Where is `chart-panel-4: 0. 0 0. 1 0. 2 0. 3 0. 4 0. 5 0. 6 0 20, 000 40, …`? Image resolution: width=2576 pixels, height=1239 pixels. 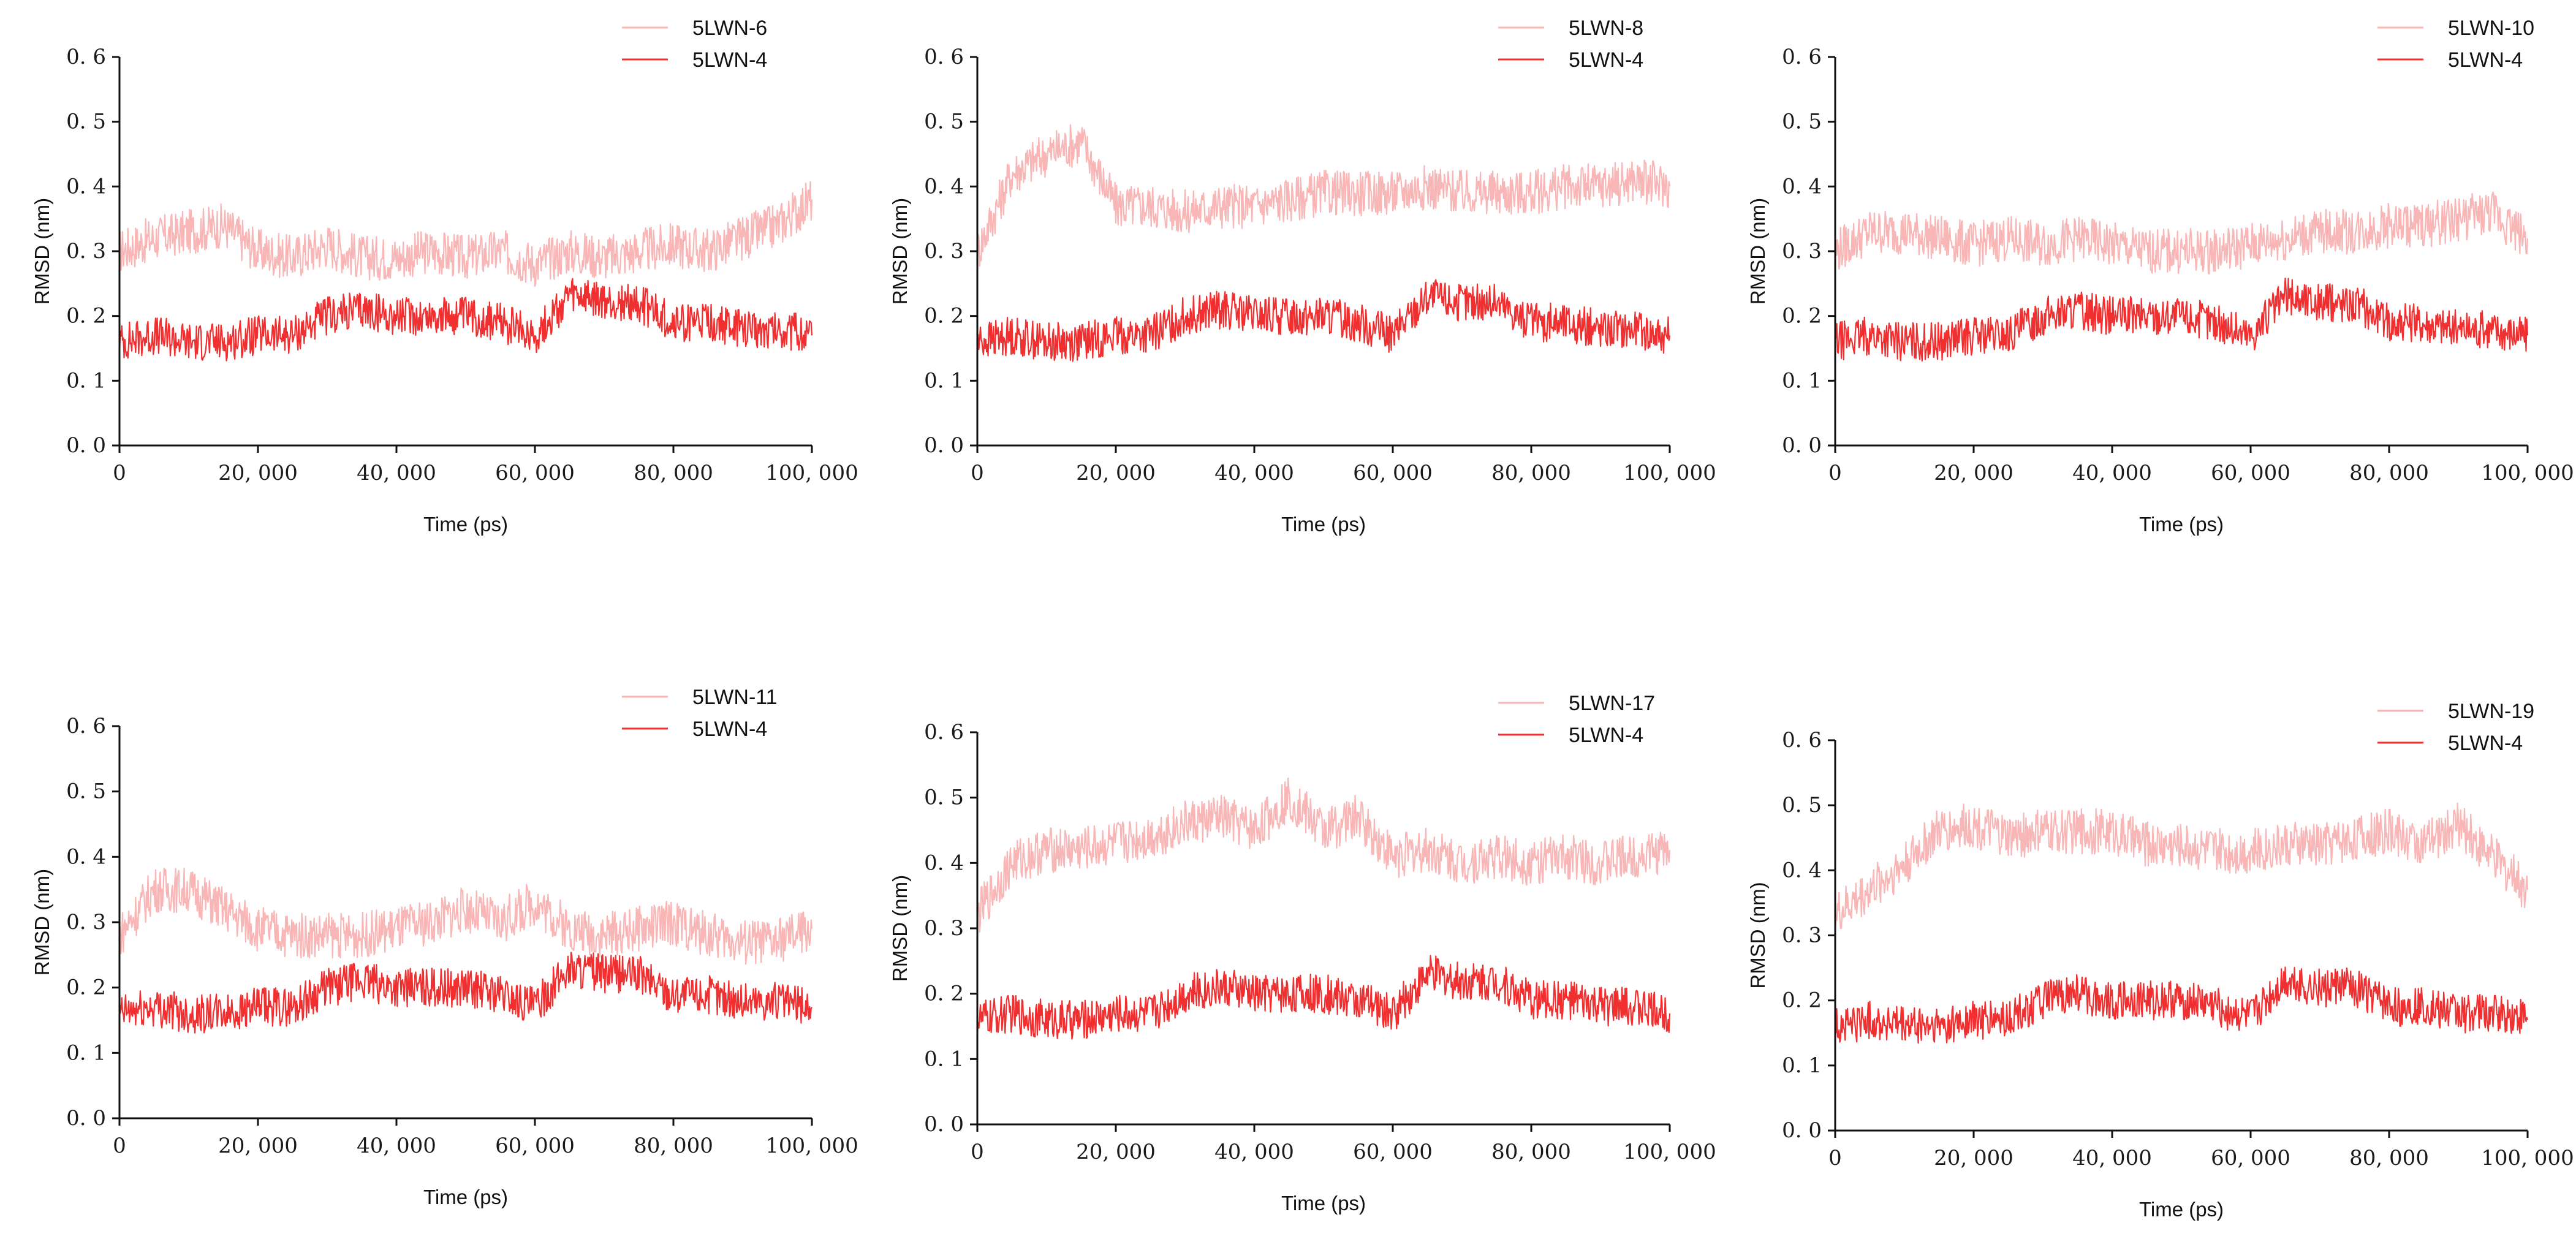
chart-panel-4: 0. 0 0. 1 0. 2 0. 3 0. 4 0. 5 0. 6 0 20, 000 40, … is located at coordinates (444, 947).